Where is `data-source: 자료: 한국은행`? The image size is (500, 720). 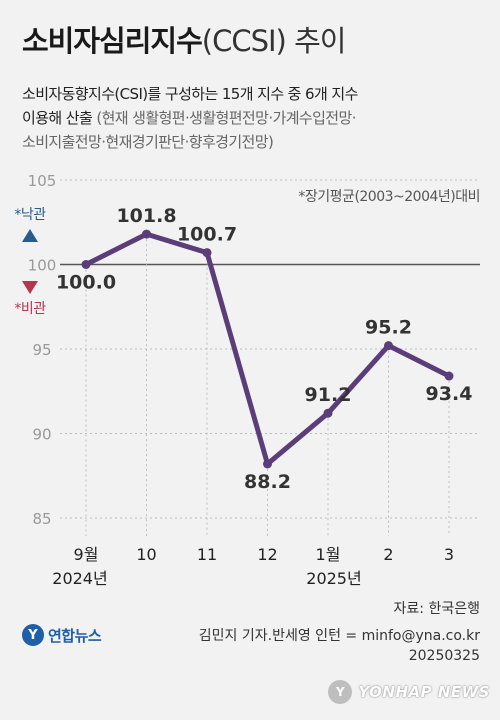 data-source: 자료: 한국은행 is located at coordinates (436, 609).